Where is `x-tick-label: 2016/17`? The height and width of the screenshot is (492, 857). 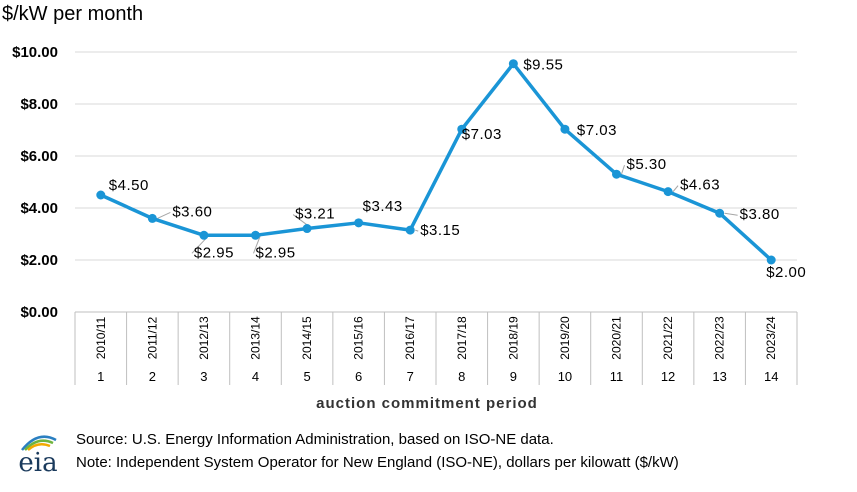 x-tick-label: 2016/17 is located at coordinates (410, 338).